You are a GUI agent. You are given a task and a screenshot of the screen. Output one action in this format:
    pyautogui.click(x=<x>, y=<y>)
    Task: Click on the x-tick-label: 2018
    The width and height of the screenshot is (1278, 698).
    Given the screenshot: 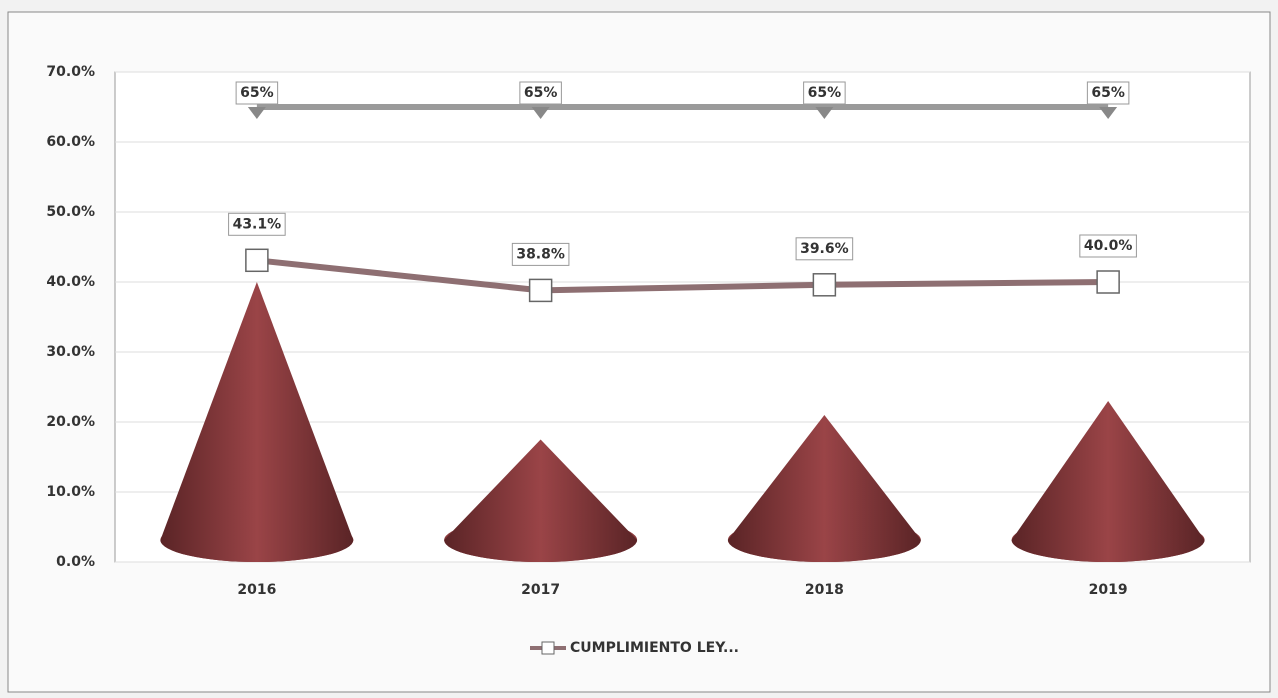 What is the action you would take?
    pyautogui.click(x=824, y=590)
    